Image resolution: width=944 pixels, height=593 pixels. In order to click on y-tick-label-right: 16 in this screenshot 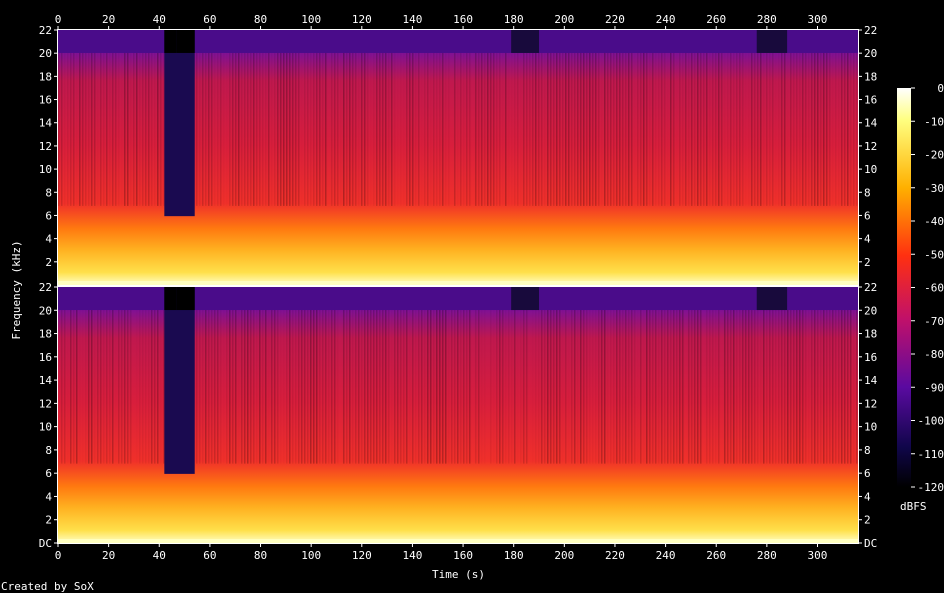, I will do `click(870, 100)`.